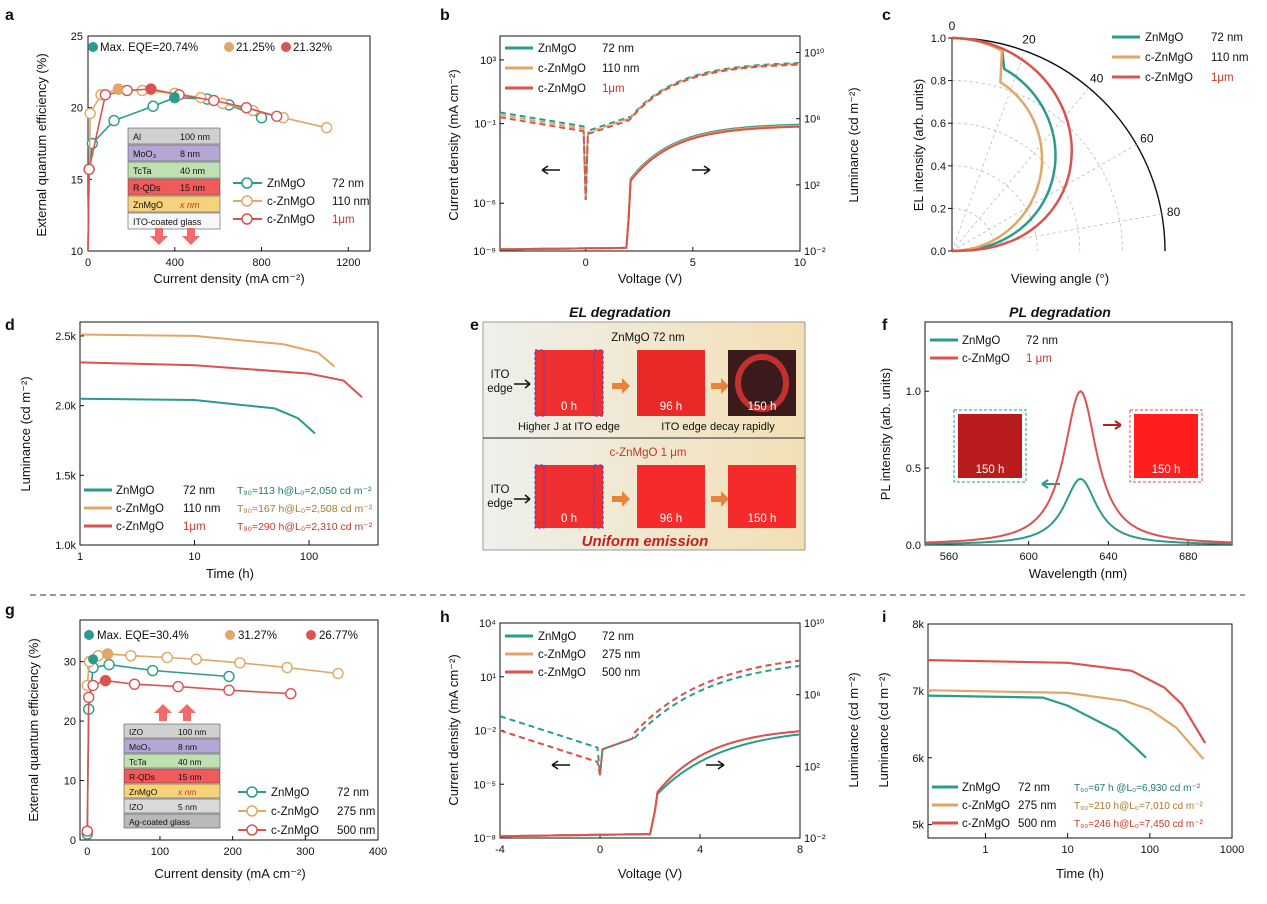 The width and height of the screenshot is (1267, 904). What do you see at coordinates (140, 509) in the screenshot?
I see `legend-text-d2: c-ZnMgO` at bounding box center [140, 509].